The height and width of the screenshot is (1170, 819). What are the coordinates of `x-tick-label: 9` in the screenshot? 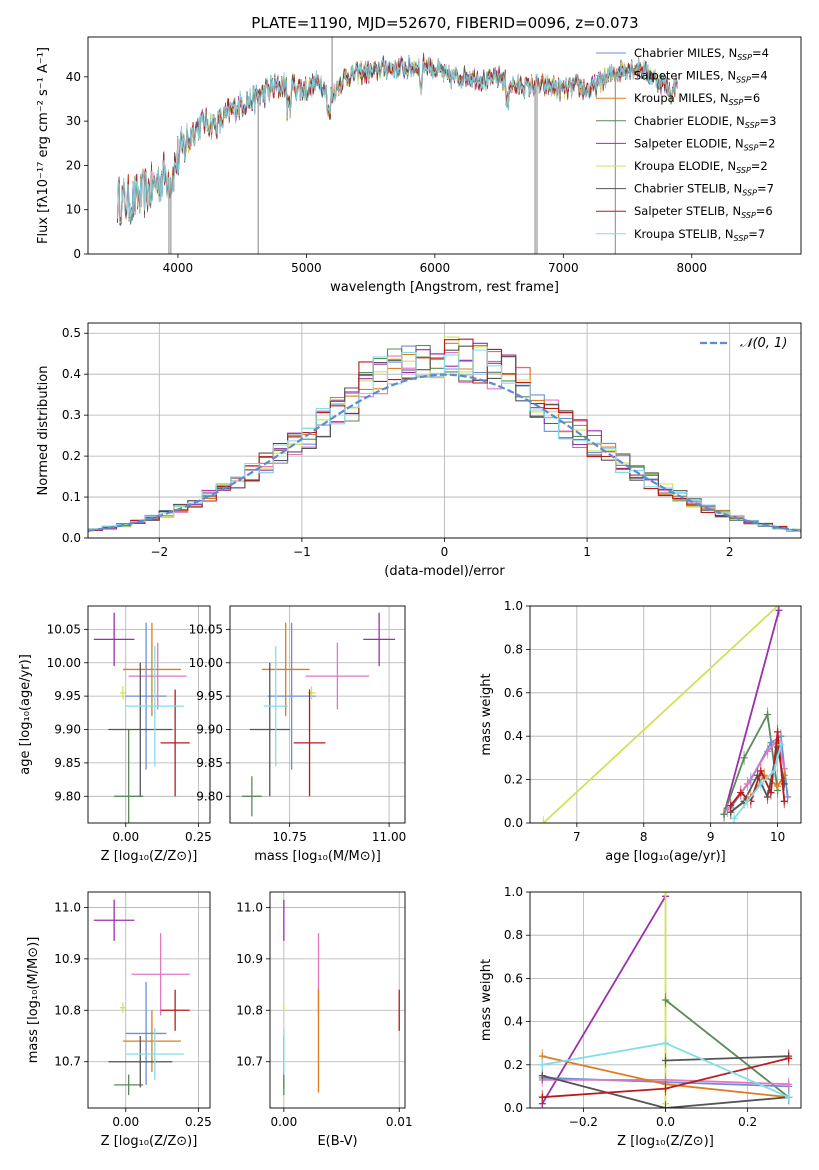 It's located at (711, 837).